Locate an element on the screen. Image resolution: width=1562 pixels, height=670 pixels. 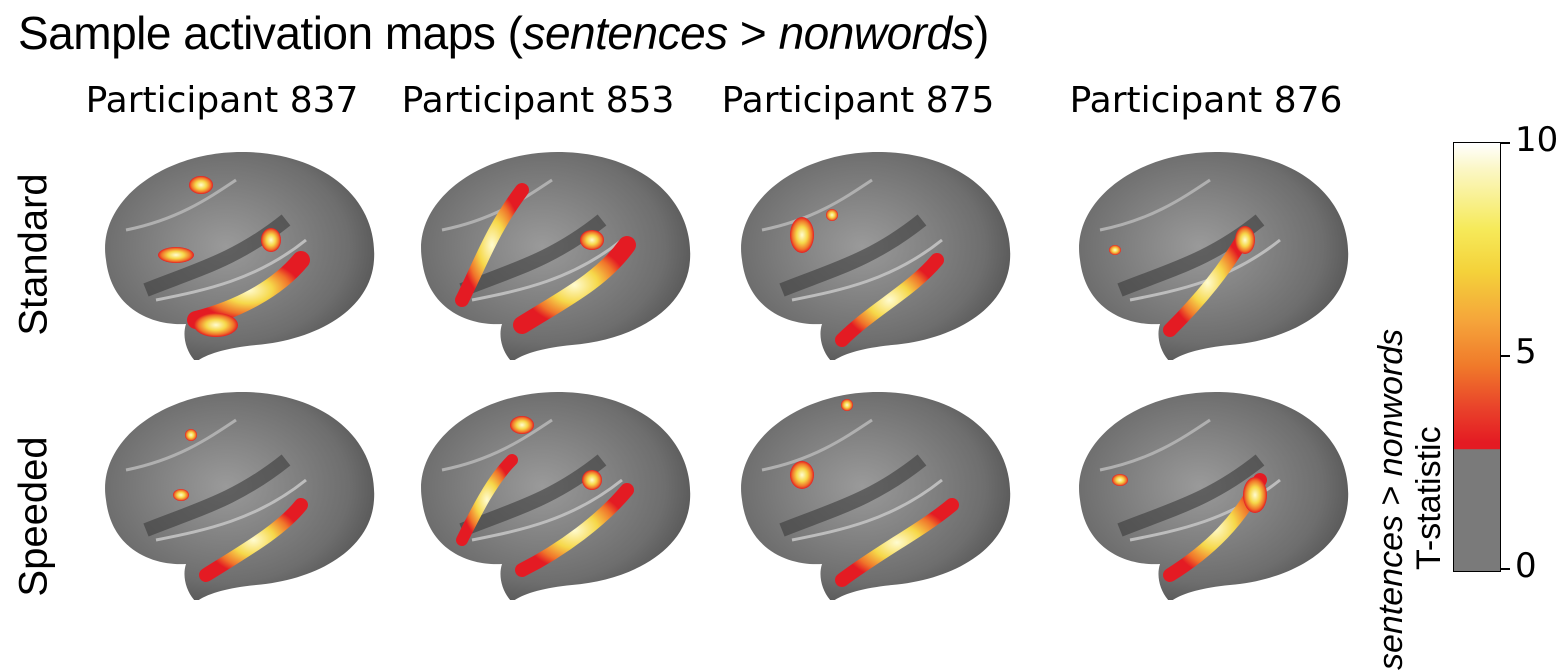
colorbar-label-0: 0 is located at coordinates (1526, 566).